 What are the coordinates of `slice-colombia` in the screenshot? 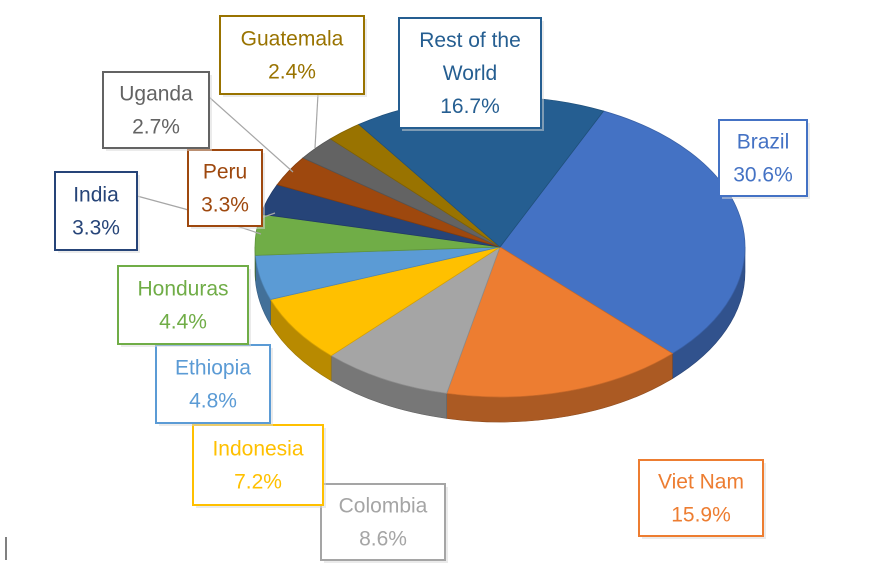 It's located at (415, 320).